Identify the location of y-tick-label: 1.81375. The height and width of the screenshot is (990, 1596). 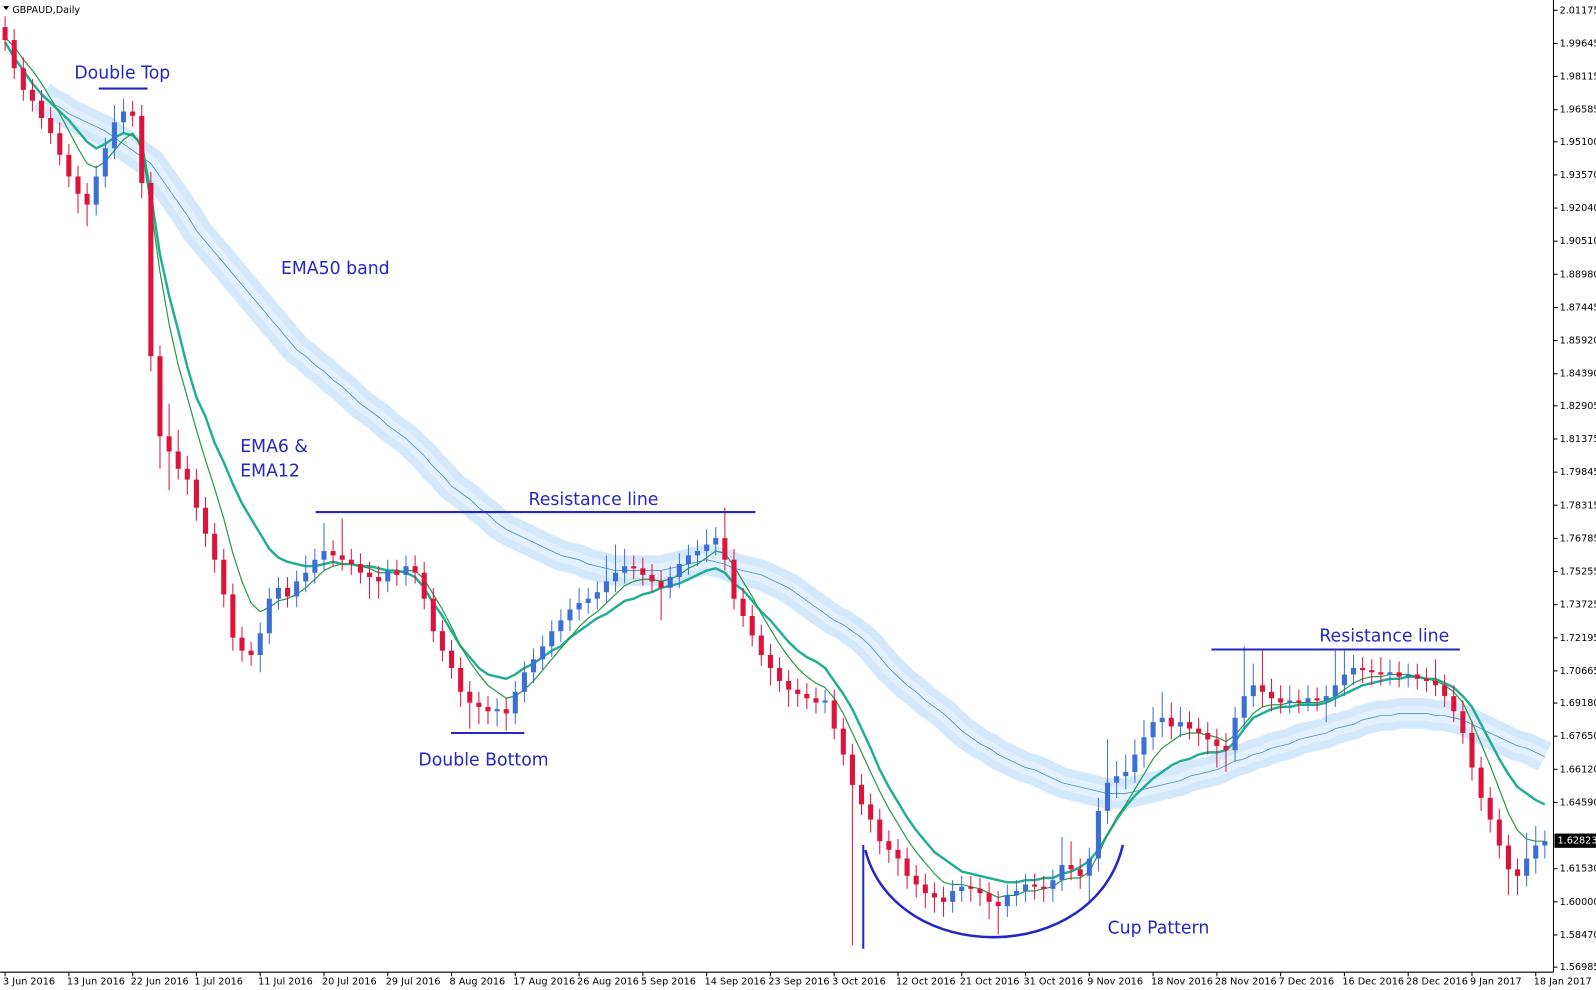
(1578, 439).